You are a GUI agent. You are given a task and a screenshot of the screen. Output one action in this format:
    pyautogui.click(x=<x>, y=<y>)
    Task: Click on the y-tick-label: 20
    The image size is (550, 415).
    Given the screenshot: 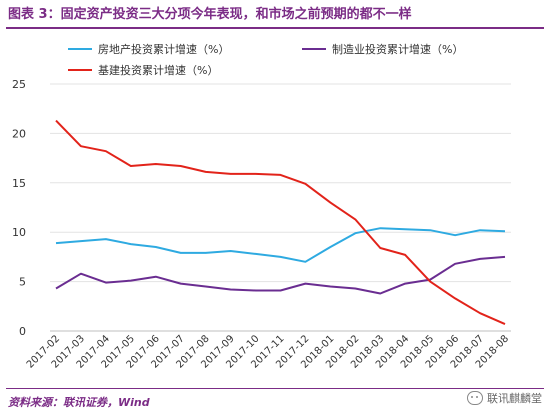 What is the action you would take?
    pyautogui.click(x=19, y=133)
    